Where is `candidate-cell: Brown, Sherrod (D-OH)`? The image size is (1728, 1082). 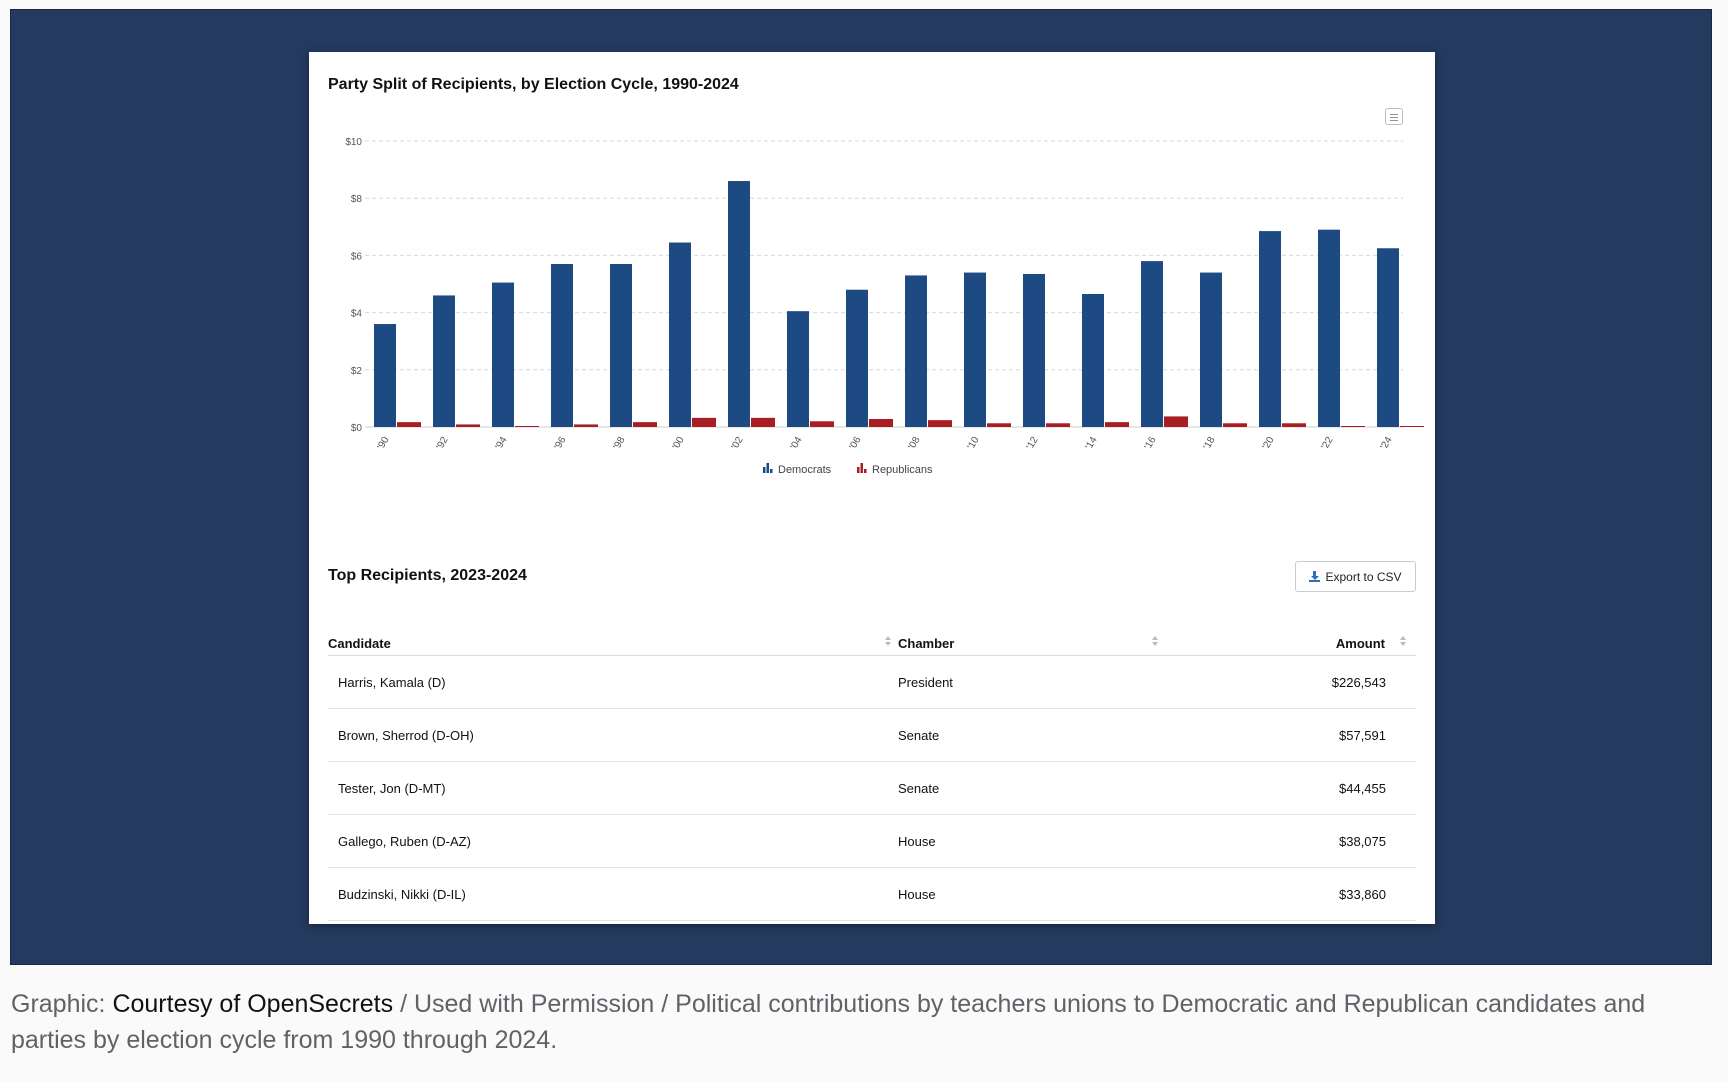 candidate-cell: Brown, Sherrod (D-OH) is located at coordinates (406, 735).